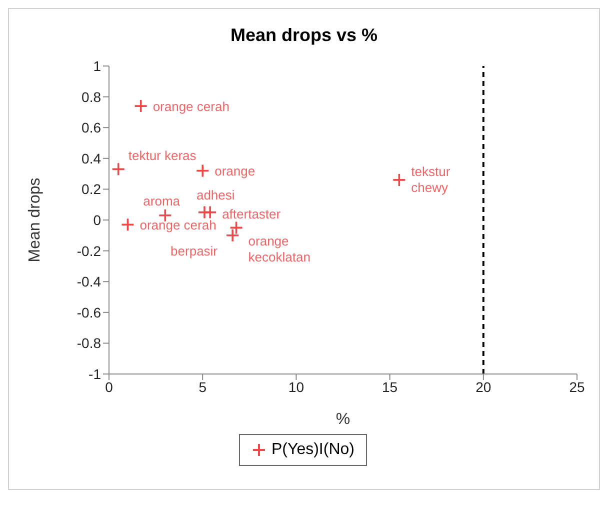 Image resolution: width=606 pixels, height=507 pixels. Describe the element at coordinates (343, 419) in the screenshot. I see `x-axis-title: %` at that location.